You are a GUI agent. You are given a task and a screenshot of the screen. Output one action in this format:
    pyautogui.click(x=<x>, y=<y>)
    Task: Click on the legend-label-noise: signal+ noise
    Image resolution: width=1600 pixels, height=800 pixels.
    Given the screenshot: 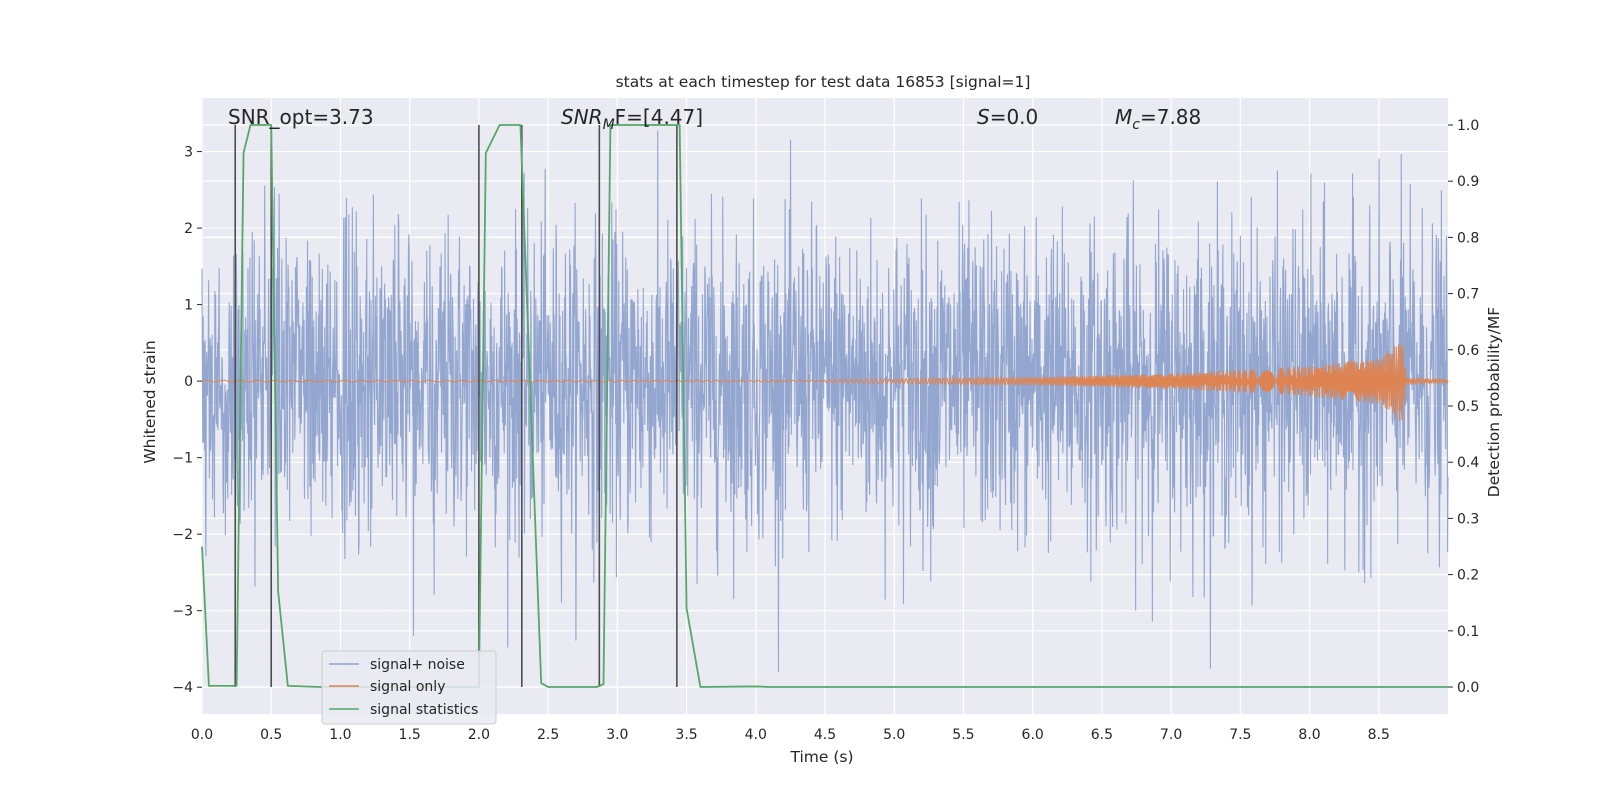 What is the action you would take?
    pyautogui.click(x=417, y=665)
    